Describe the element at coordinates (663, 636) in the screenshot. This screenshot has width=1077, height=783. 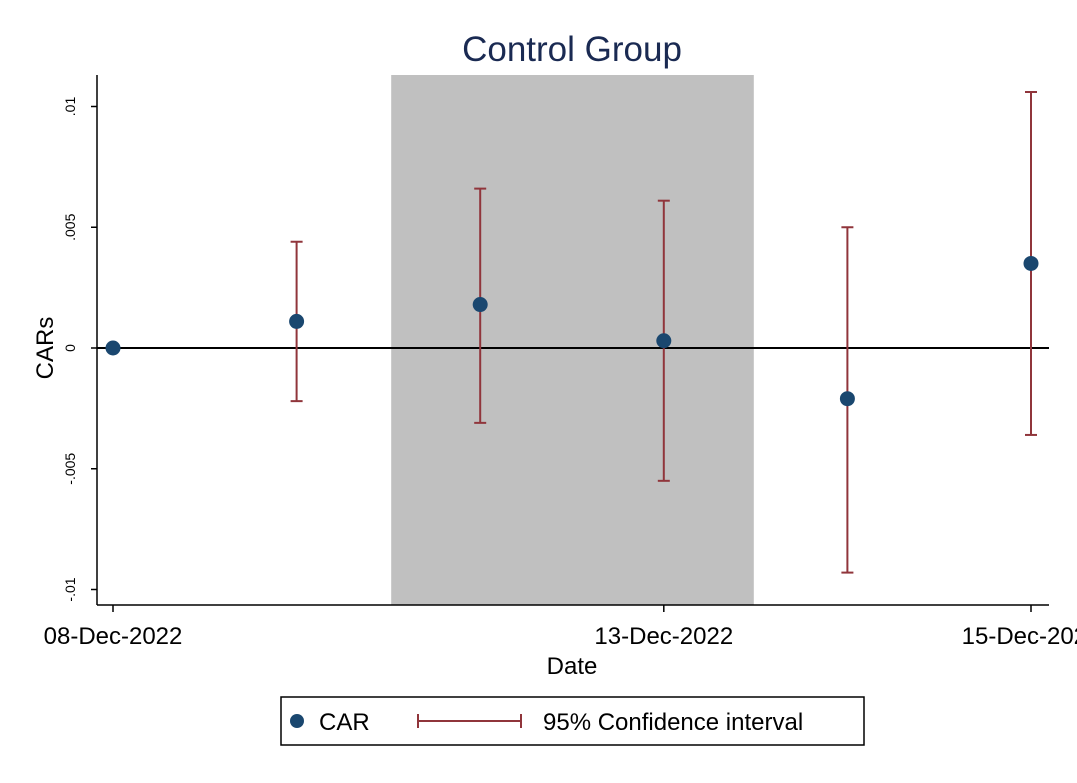
I see `x-tick-label: 13-Dec-2022` at that location.